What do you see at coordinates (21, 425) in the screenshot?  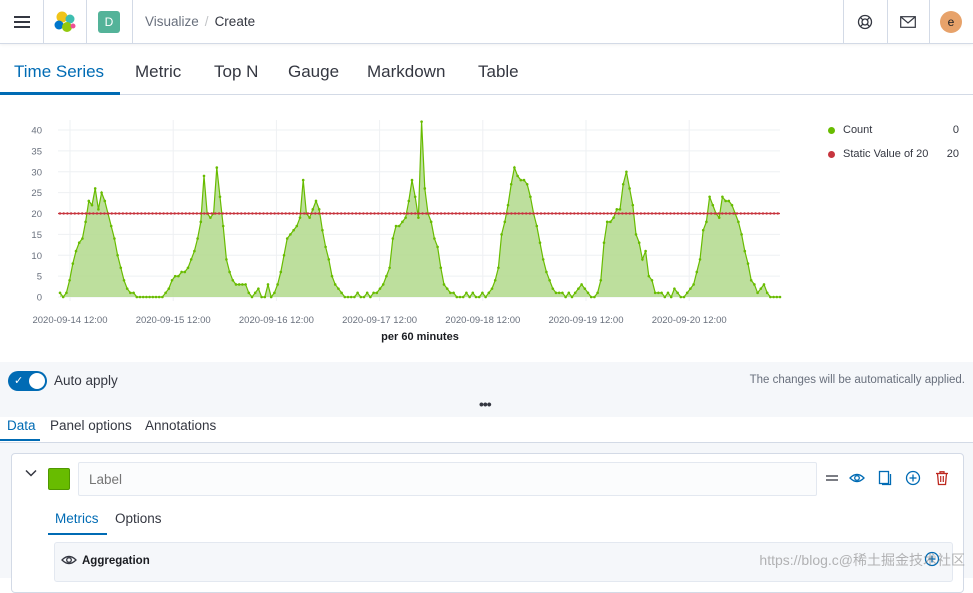 I see `tab-data: Data` at bounding box center [21, 425].